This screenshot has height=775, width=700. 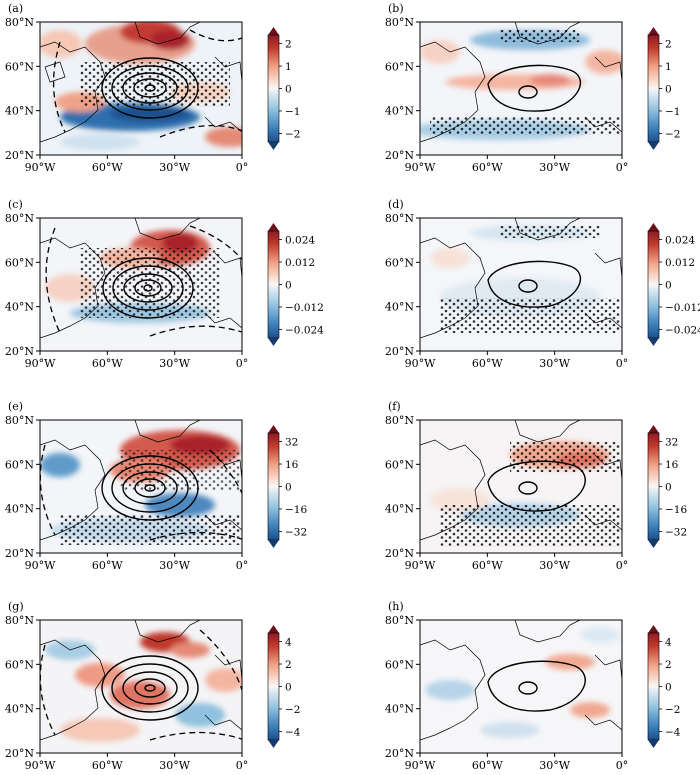 I want to click on panel-c: (c), so click(x=125, y=275).